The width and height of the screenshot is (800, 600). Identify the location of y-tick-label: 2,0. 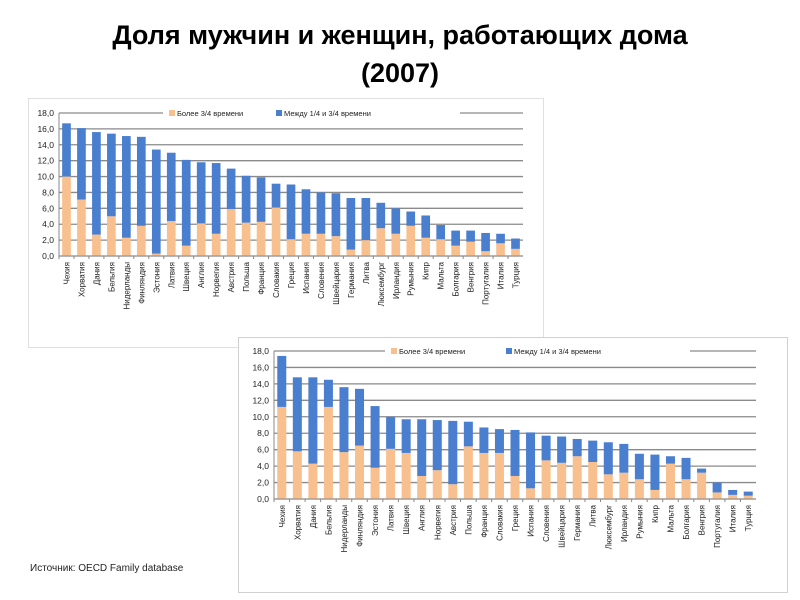
(263, 483).